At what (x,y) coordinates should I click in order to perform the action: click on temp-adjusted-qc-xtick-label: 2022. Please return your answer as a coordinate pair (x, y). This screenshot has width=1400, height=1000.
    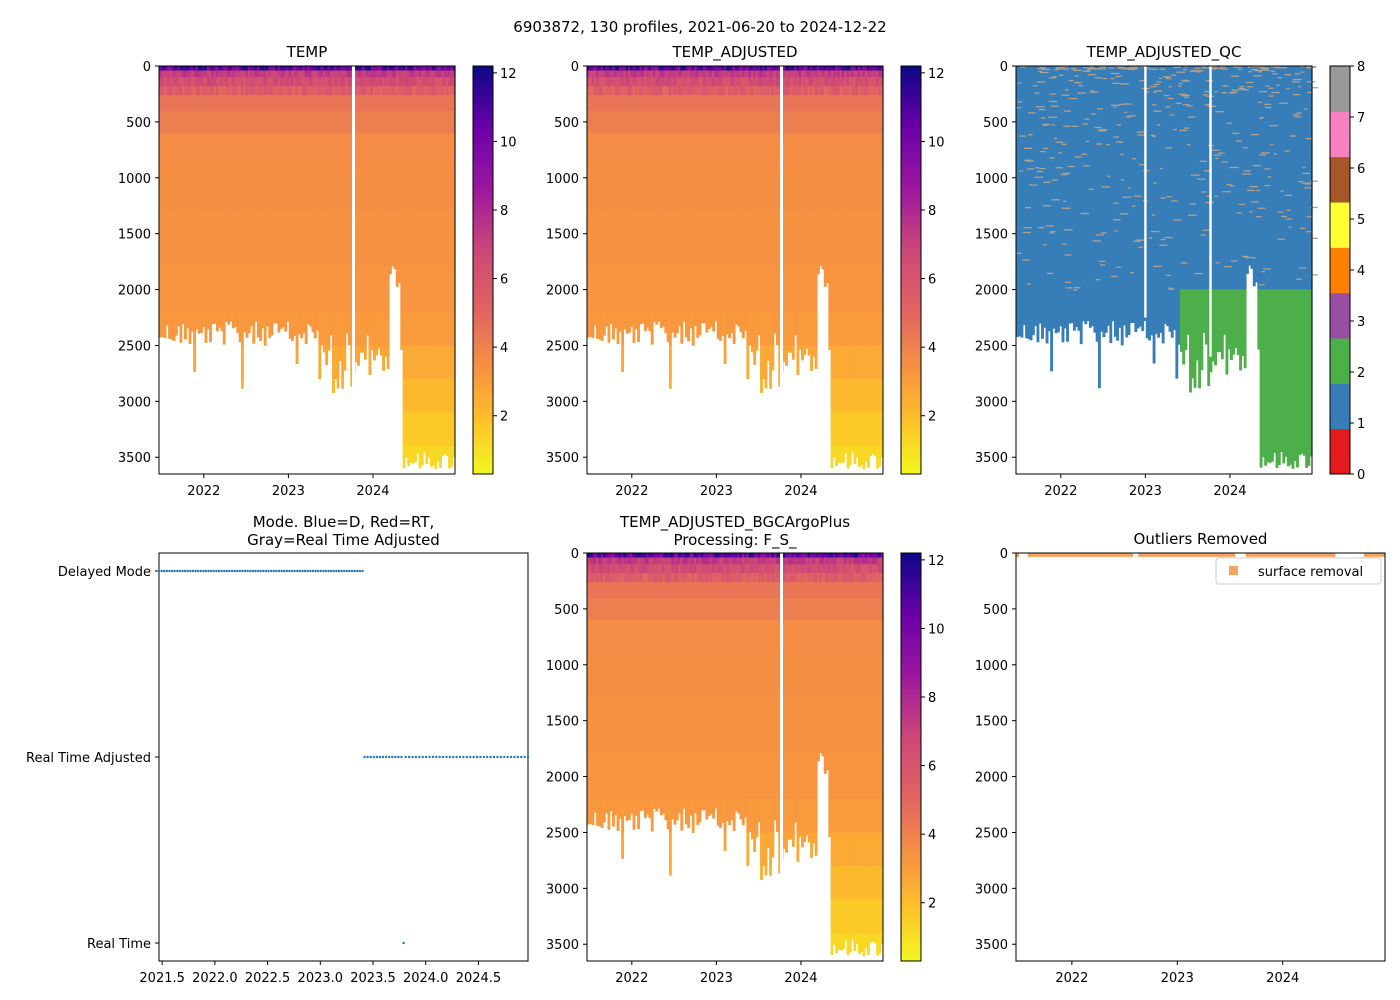
    Looking at the image, I should click on (1060, 491).